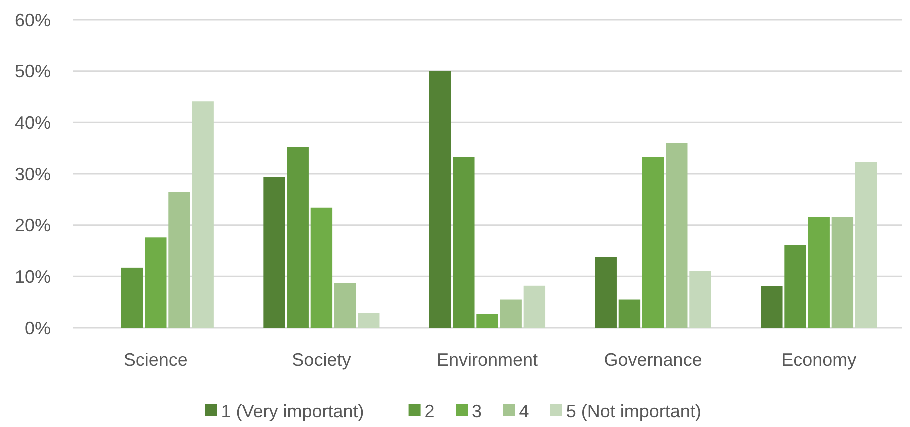 This screenshot has height=427, width=910. What do you see at coordinates (653, 360) in the screenshot?
I see `x-tick-label: Governance` at bounding box center [653, 360].